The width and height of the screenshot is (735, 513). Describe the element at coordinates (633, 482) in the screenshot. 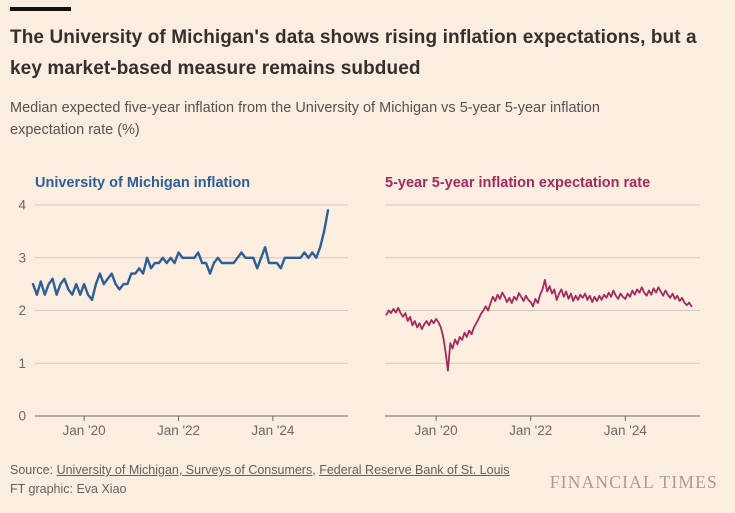

I see `ft-logo: FINANCIAL TIMES` at that location.